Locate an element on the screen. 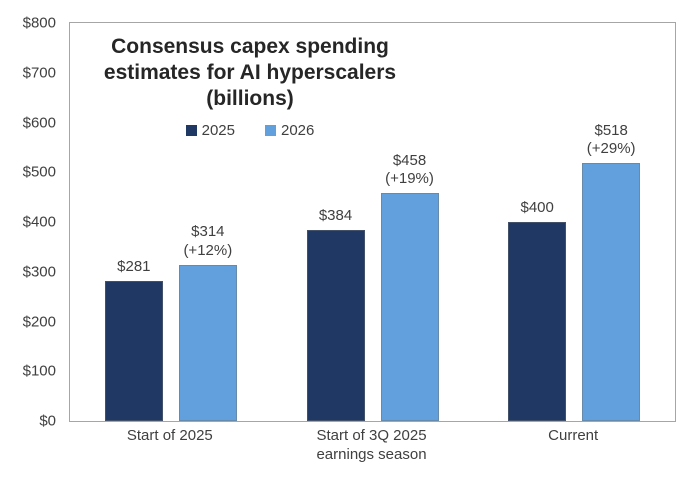 This screenshot has width=700, height=479. y-tick-label: $700 is located at coordinates (39, 73).